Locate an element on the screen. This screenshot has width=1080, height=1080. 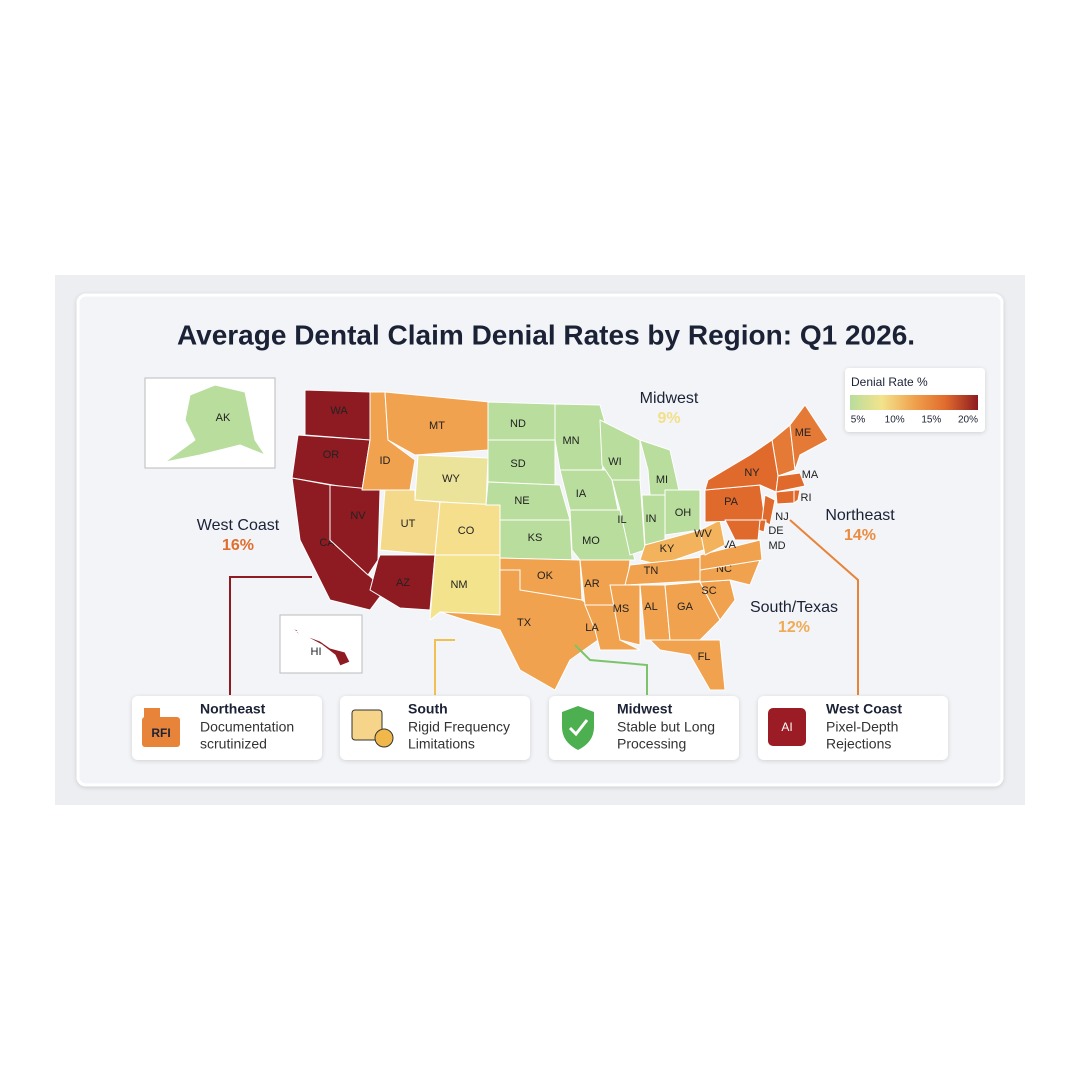
state-label: PA is located at coordinates (731, 502).